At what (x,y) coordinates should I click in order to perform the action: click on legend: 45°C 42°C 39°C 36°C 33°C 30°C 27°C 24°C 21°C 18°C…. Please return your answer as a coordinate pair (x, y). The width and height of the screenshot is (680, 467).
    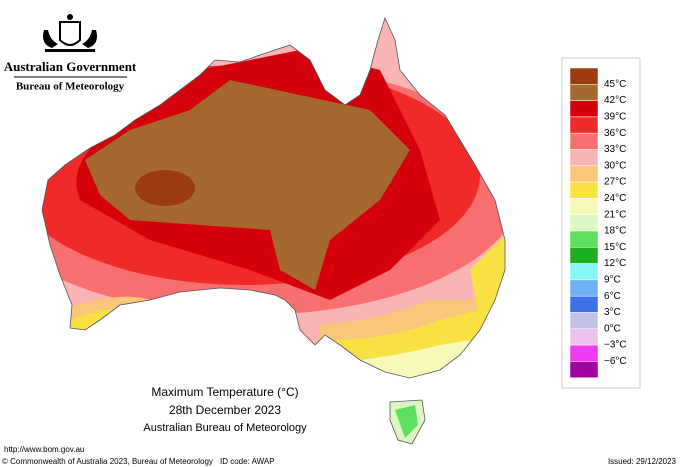
    Looking at the image, I should click on (601, 223).